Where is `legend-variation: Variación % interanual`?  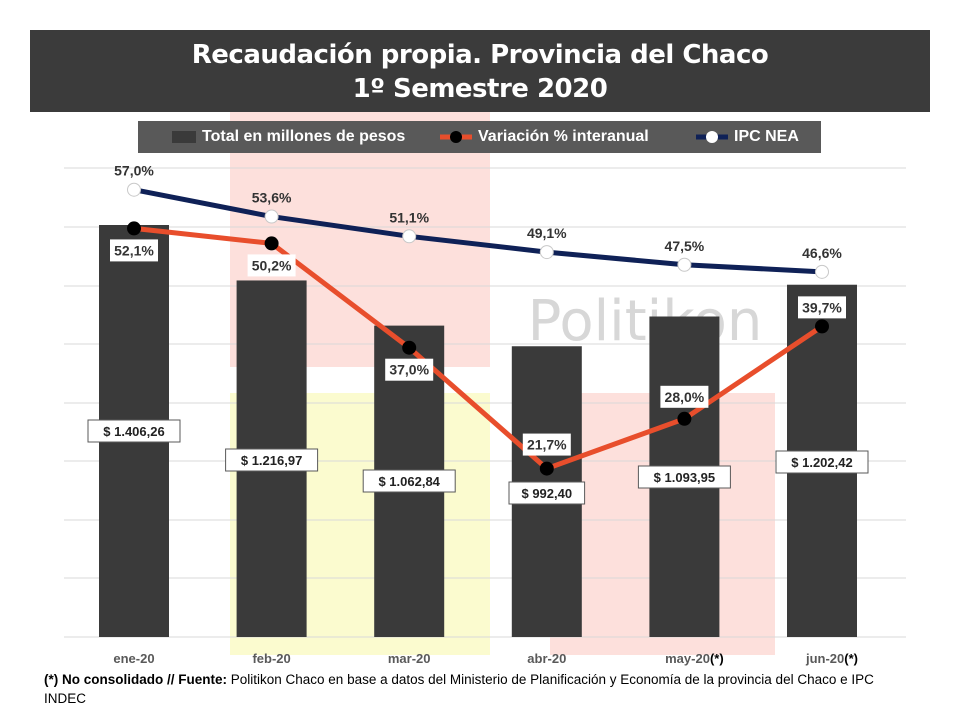 legend-variation: Variación % interanual is located at coordinates (543, 137).